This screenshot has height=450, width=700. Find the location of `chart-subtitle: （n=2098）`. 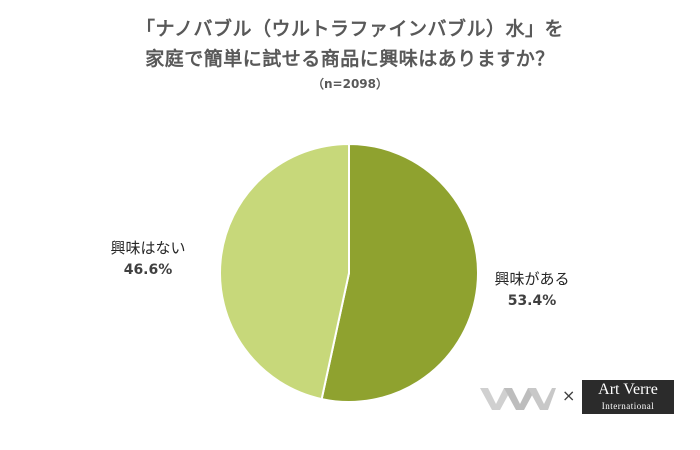

chart-subtitle: （n=2098） is located at coordinates (350, 84).